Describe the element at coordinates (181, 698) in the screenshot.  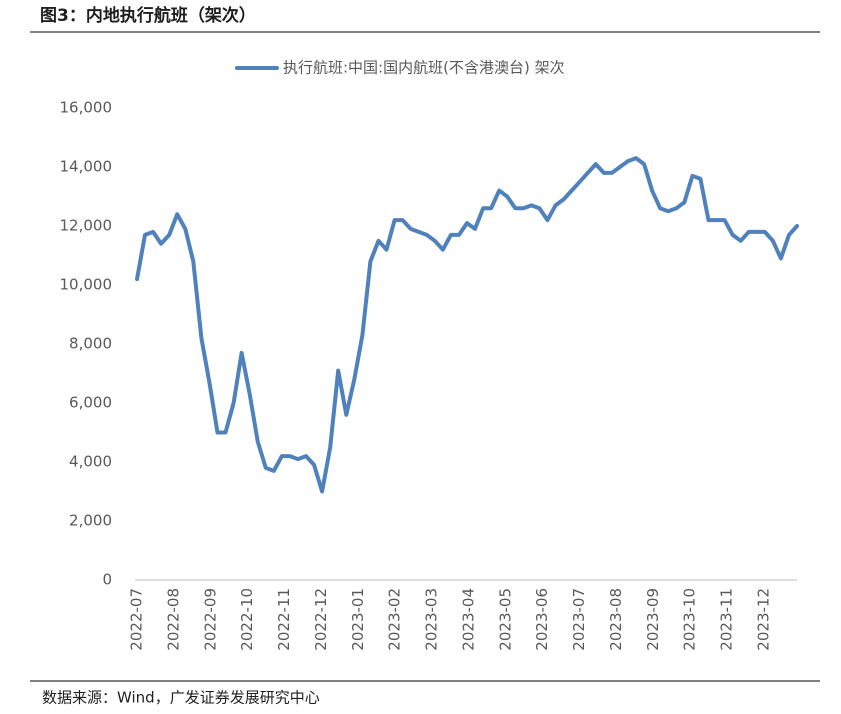
I see `source-note: 数据来源：Wind，广发证券发展研究中心` at that location.